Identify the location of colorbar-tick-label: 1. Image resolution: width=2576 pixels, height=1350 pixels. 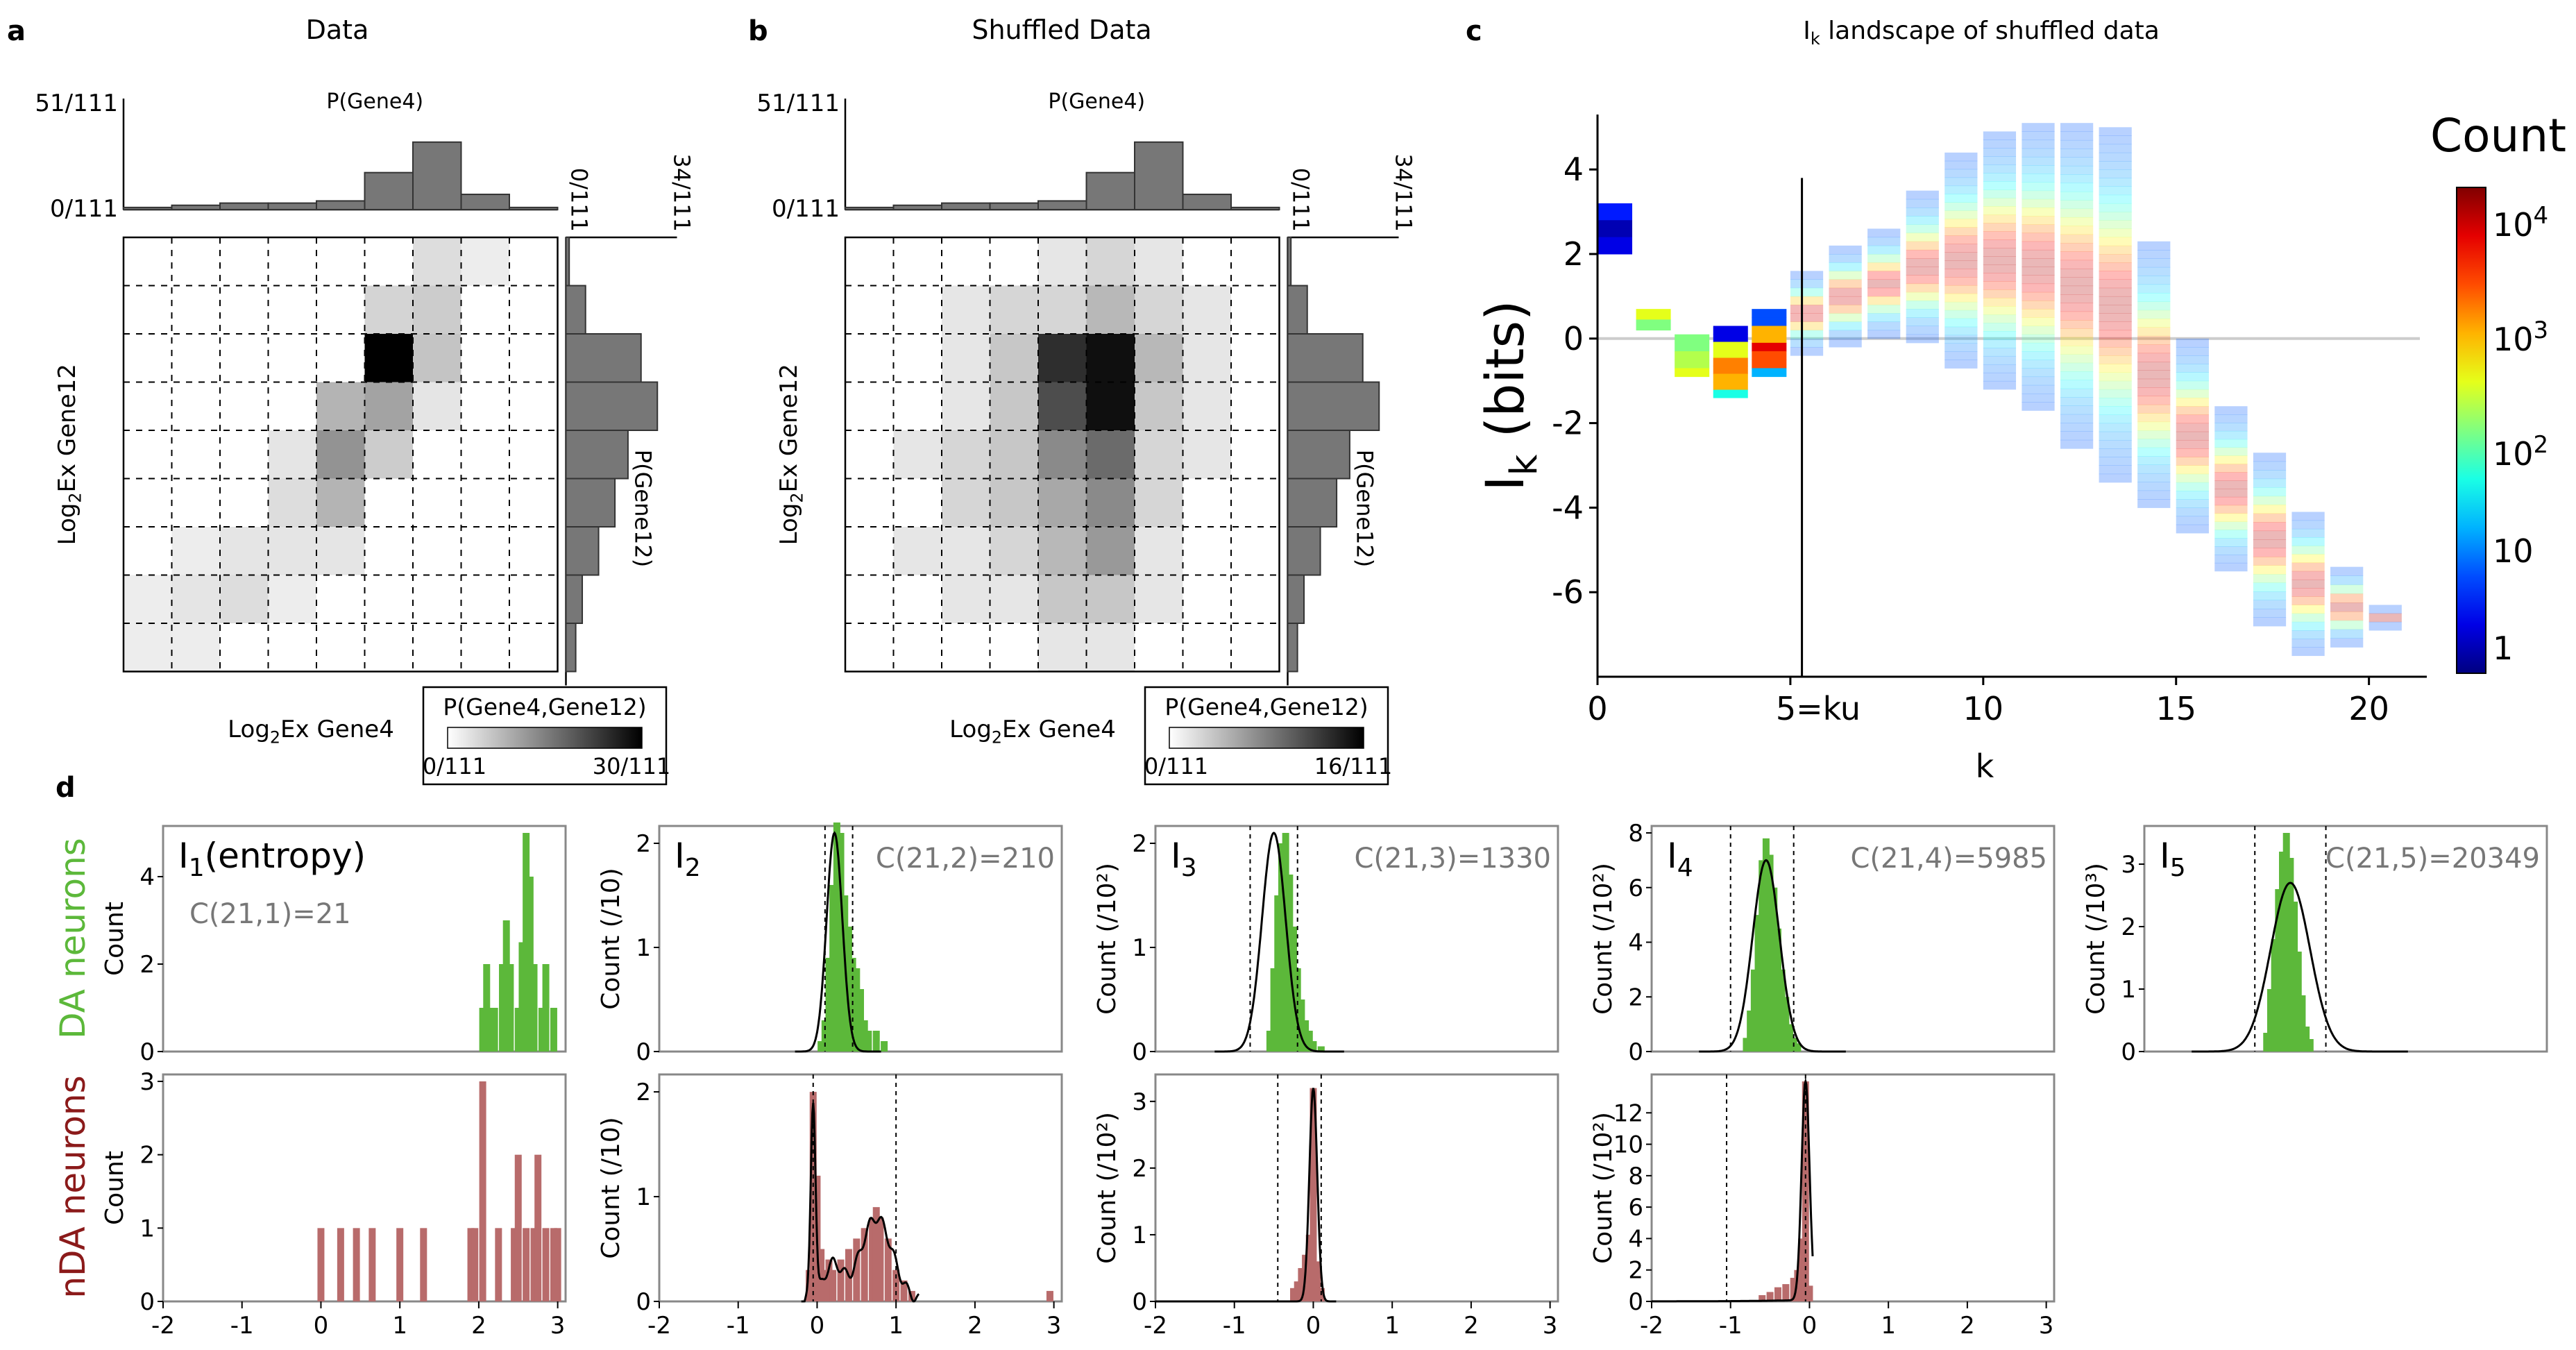
(2503, 648).